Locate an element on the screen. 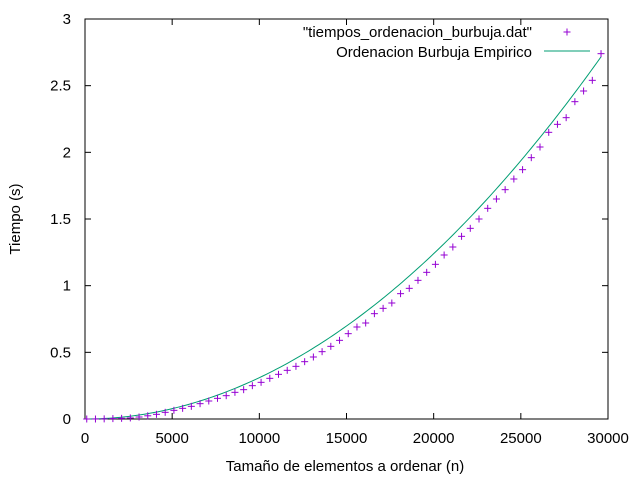 This screenshot has width=640, height=480. y-tick-label: 0.5 is located at coordinates (60, 352).